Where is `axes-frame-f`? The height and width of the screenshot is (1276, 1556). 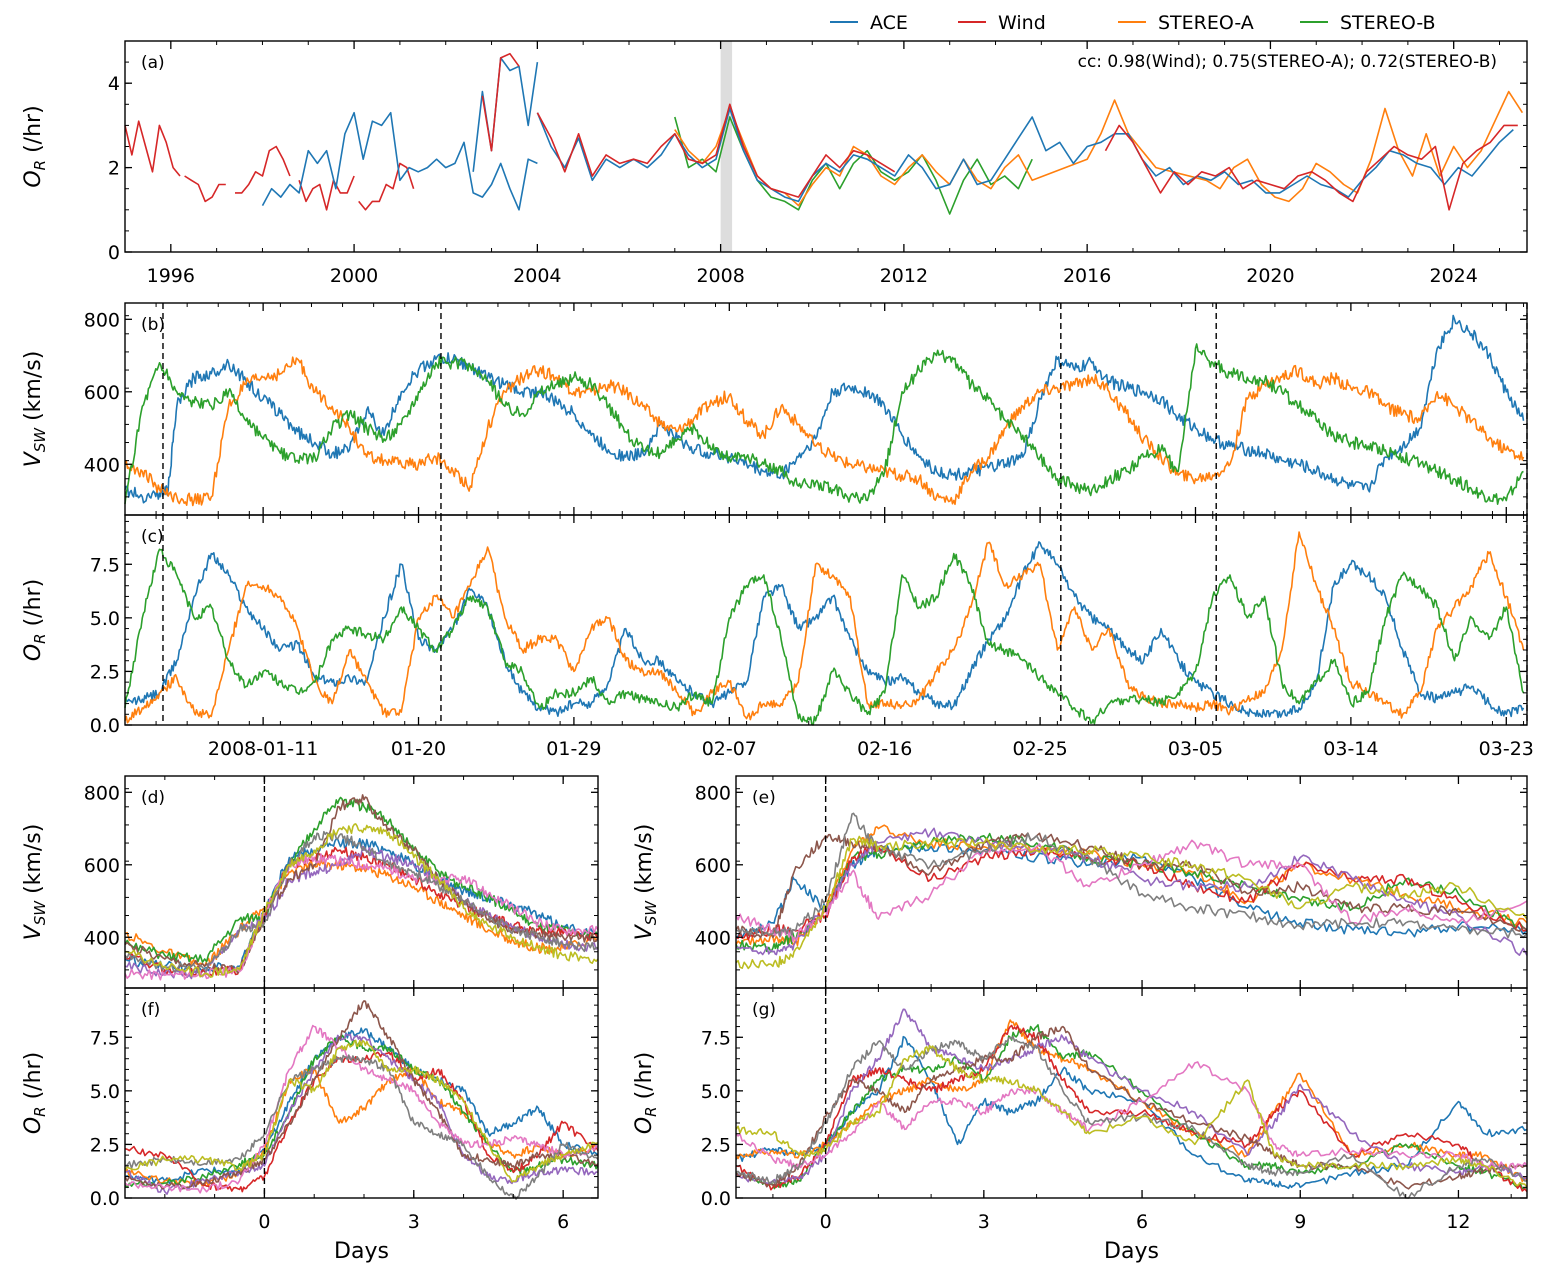
axes-frame-f is located at coordinates (361, 1093).